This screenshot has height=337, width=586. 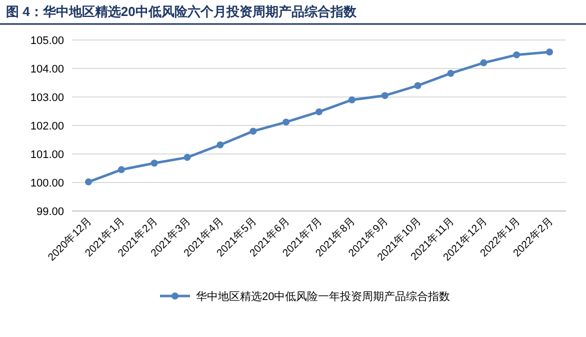 I want to click on y-tick-label: 102.00, so click(x=47, y=126).